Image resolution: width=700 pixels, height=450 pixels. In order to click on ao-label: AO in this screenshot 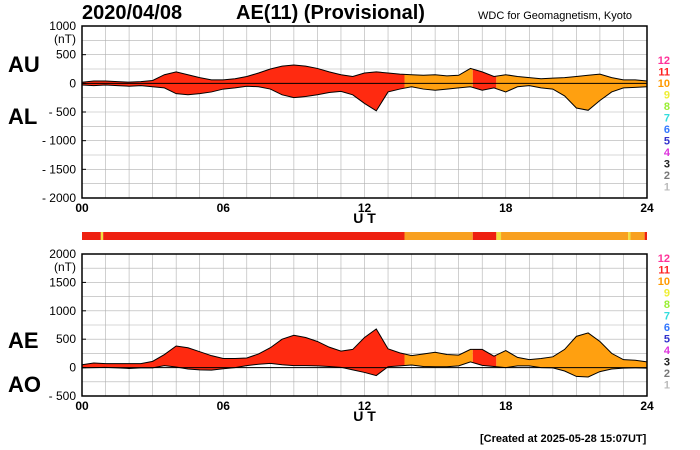, I will do `click(24, 384)`.